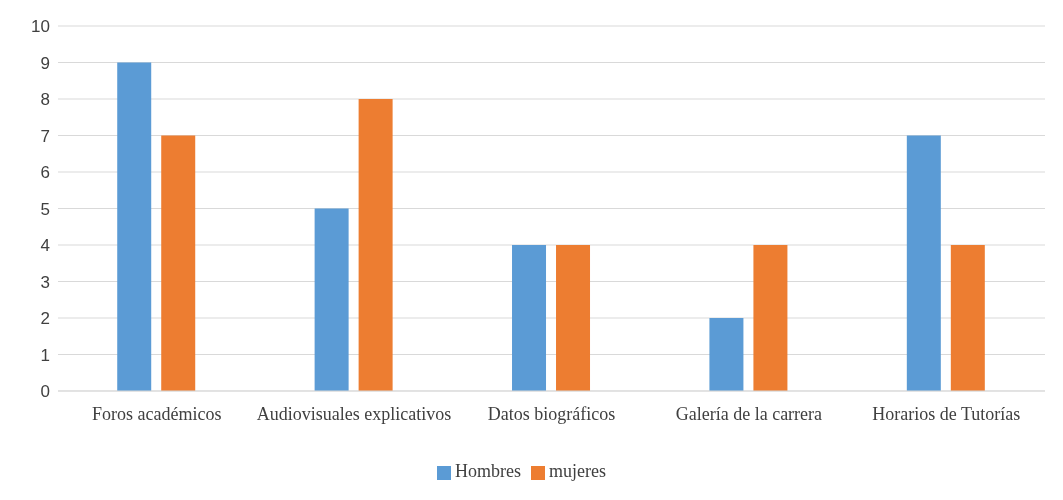  Describe the element at coordinates (156, 413) in the screenshot. I see `x-tick-label: Foros académicos` at that location.